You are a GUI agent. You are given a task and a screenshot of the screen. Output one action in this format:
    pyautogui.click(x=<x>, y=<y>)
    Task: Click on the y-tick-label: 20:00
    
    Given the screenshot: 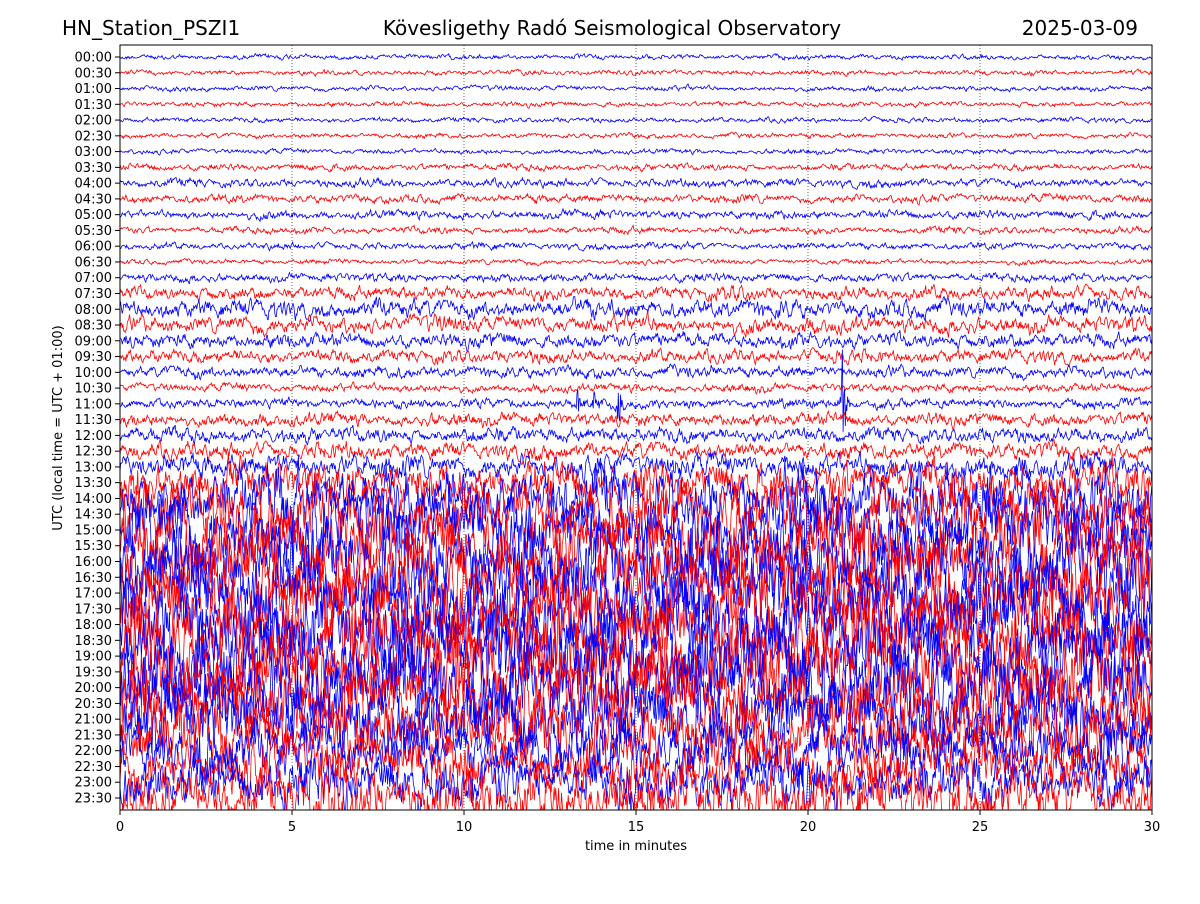 What is the action you would take?
    pyautogui.click(x=93, y=688)
    